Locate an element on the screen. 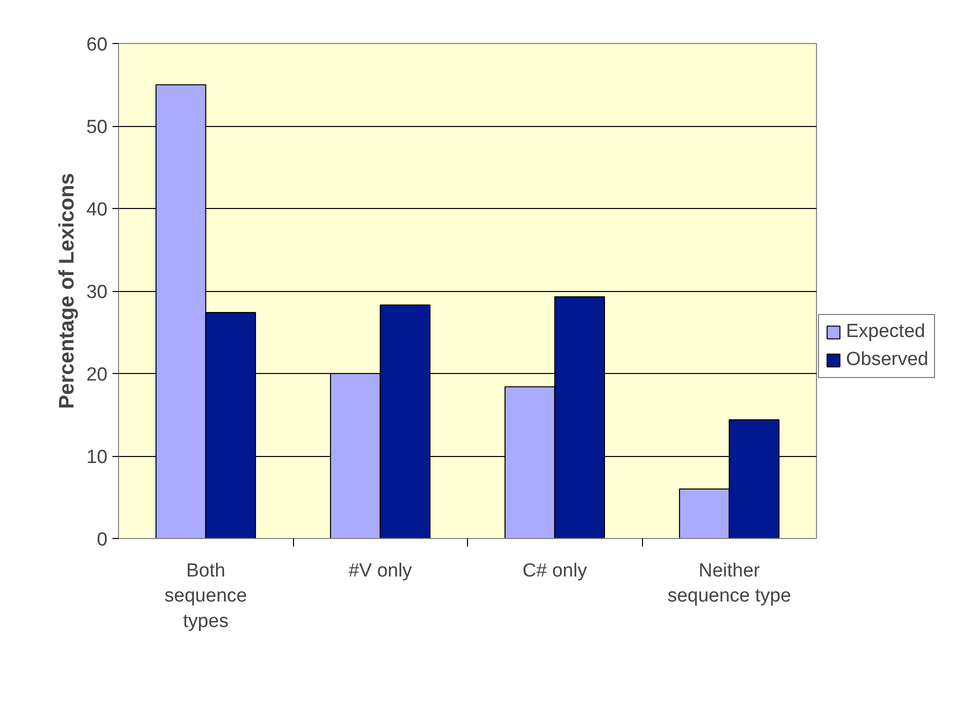  y-tick-label: 30 is located at coordinates (97, 292).